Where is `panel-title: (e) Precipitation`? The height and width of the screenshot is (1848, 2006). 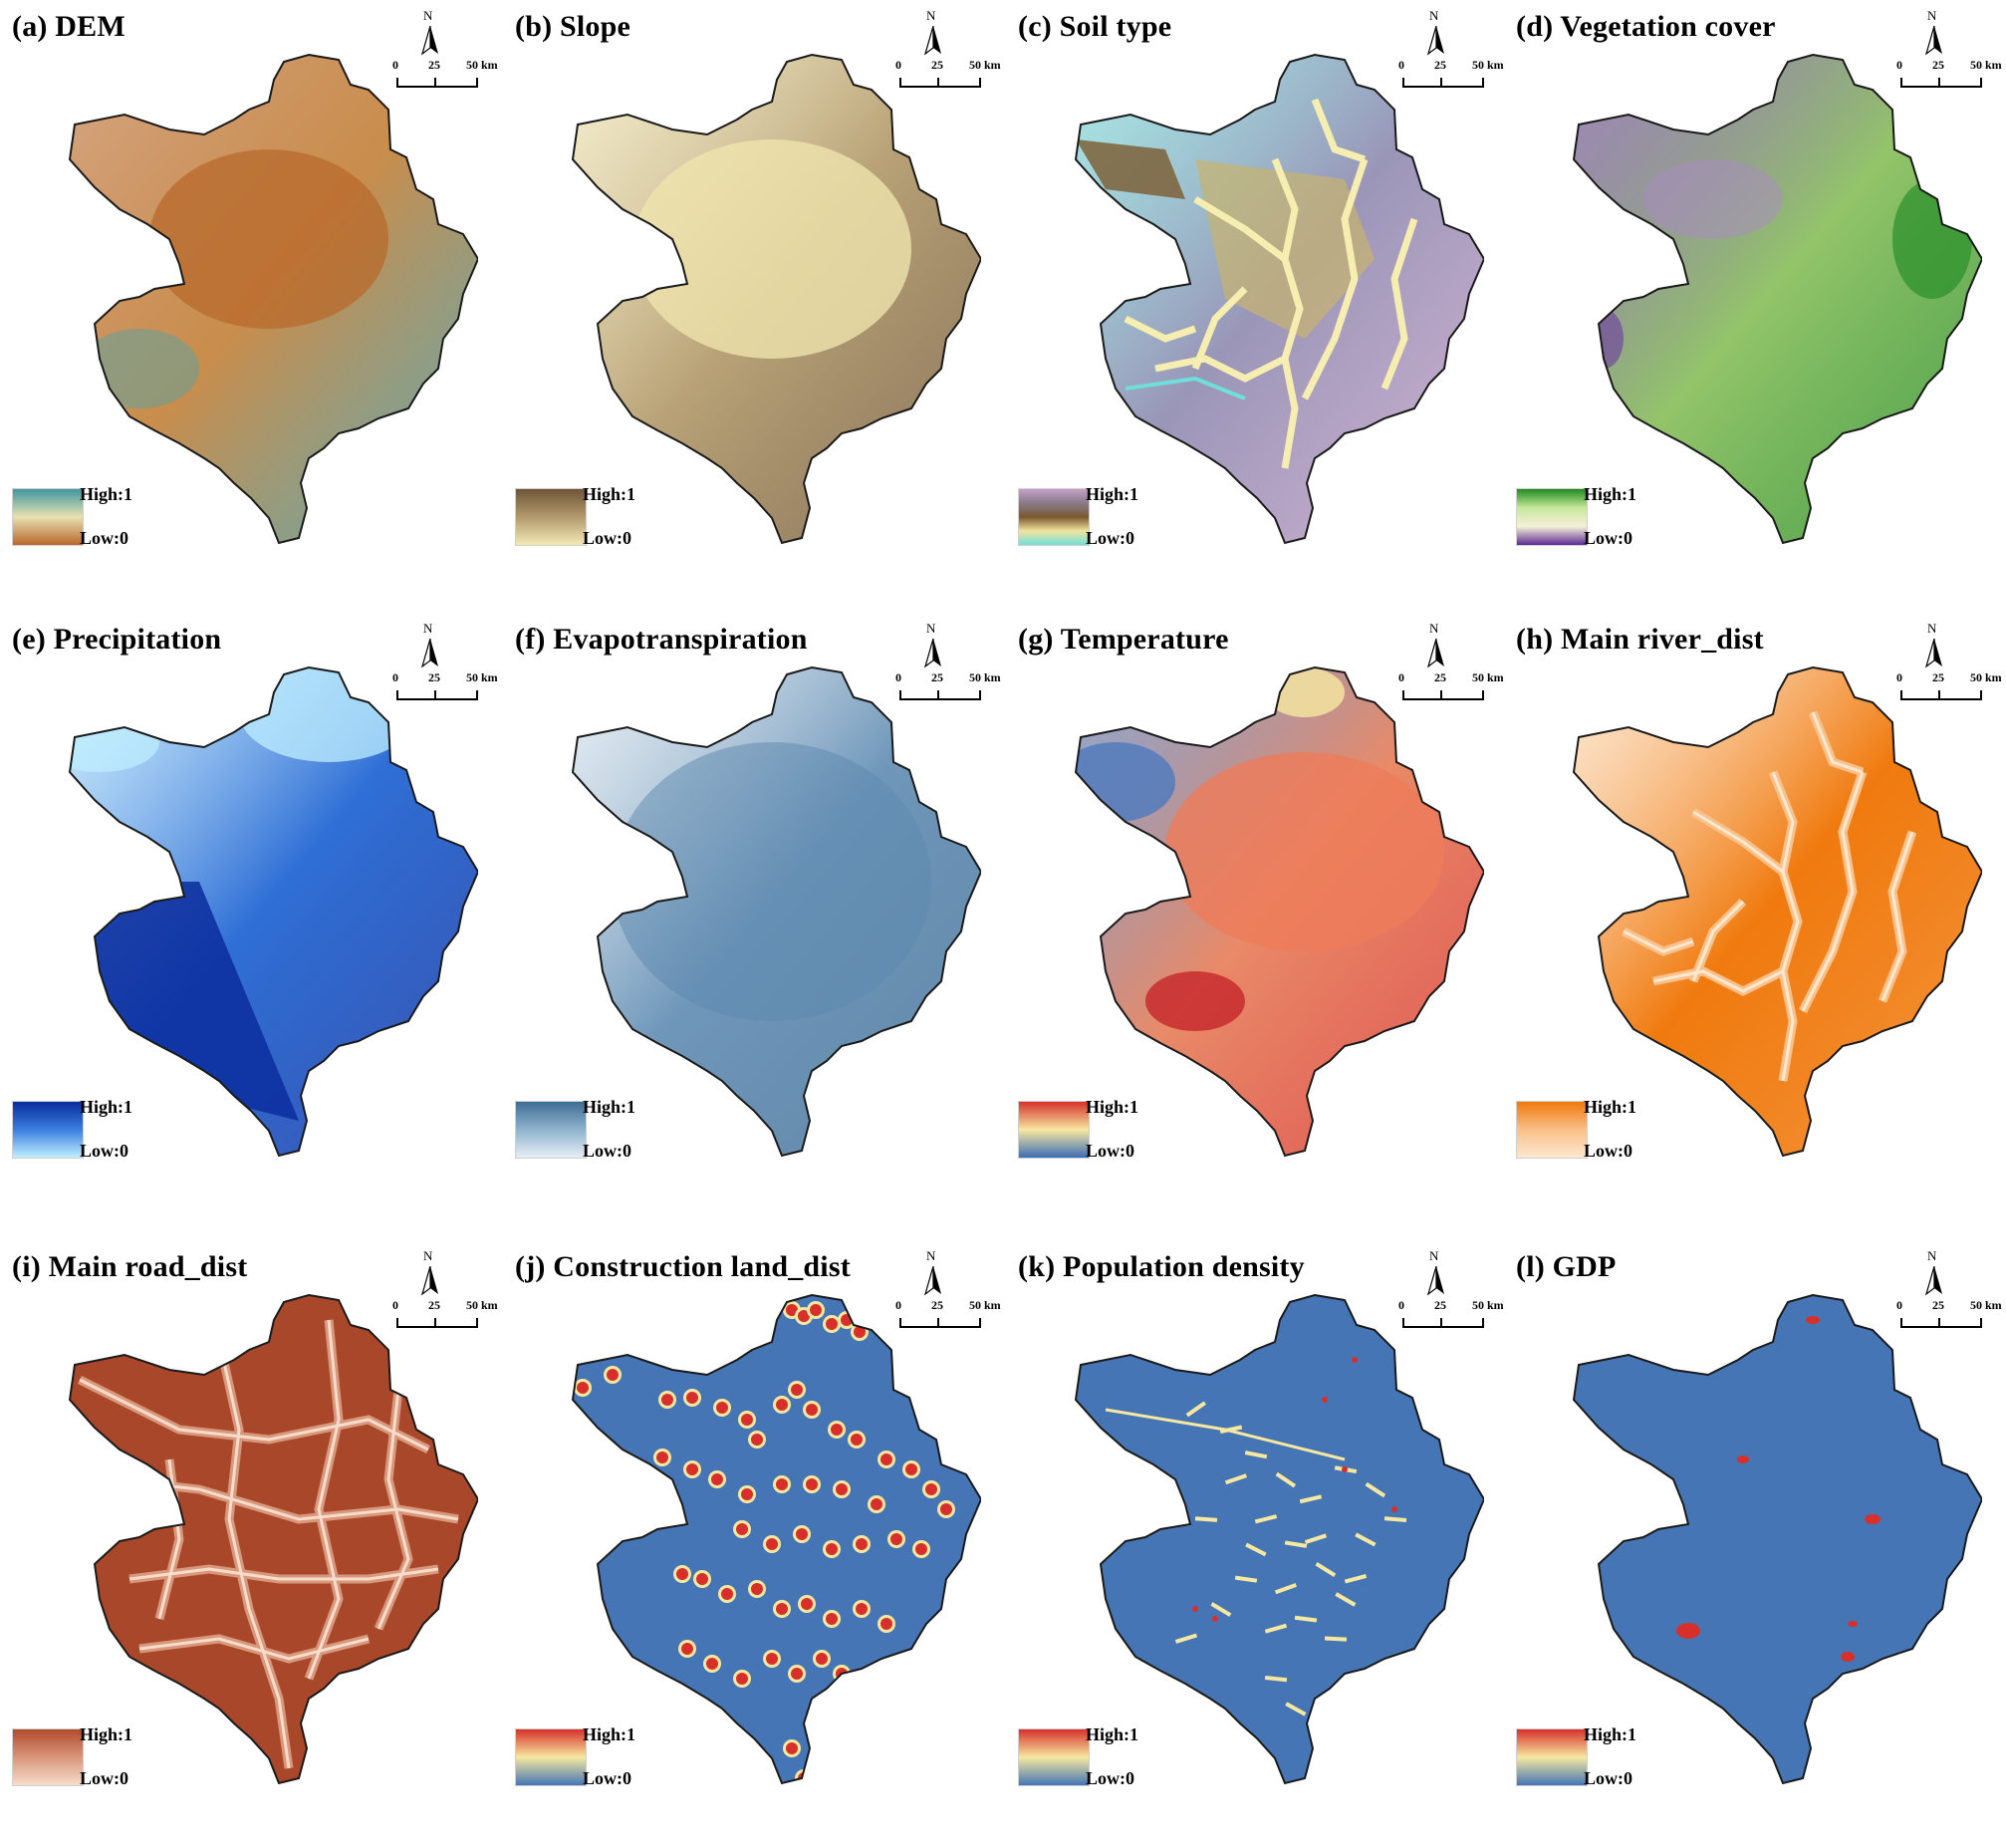
panel-title: (e) Precipitation is located at coordinates (117, 639).